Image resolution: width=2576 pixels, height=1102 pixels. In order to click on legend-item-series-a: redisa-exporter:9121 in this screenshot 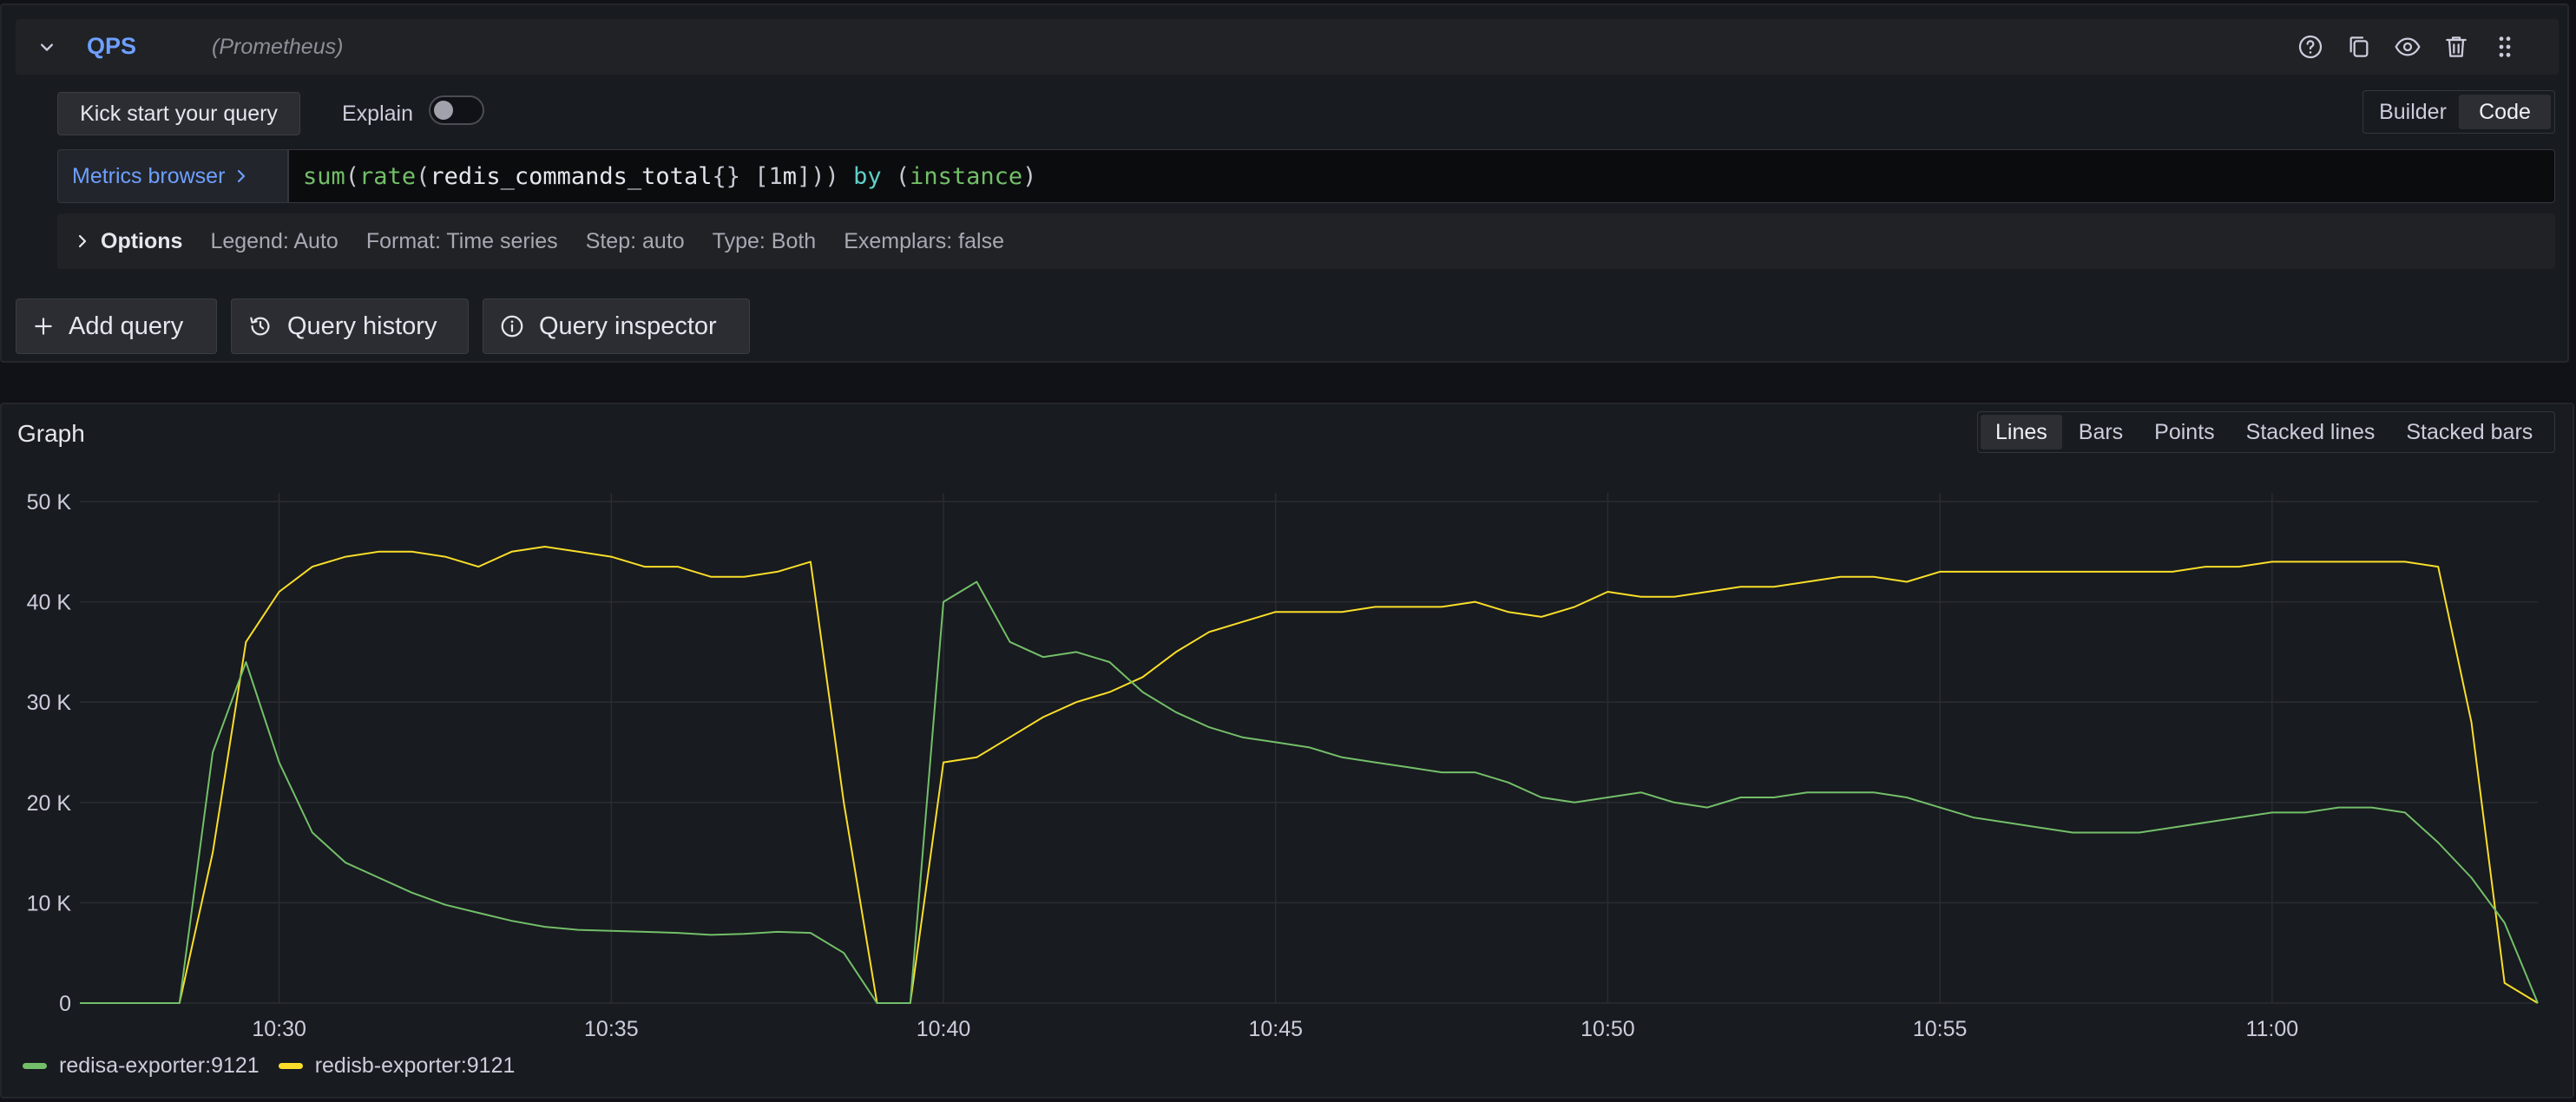, I will do `click(142, 1066)`.